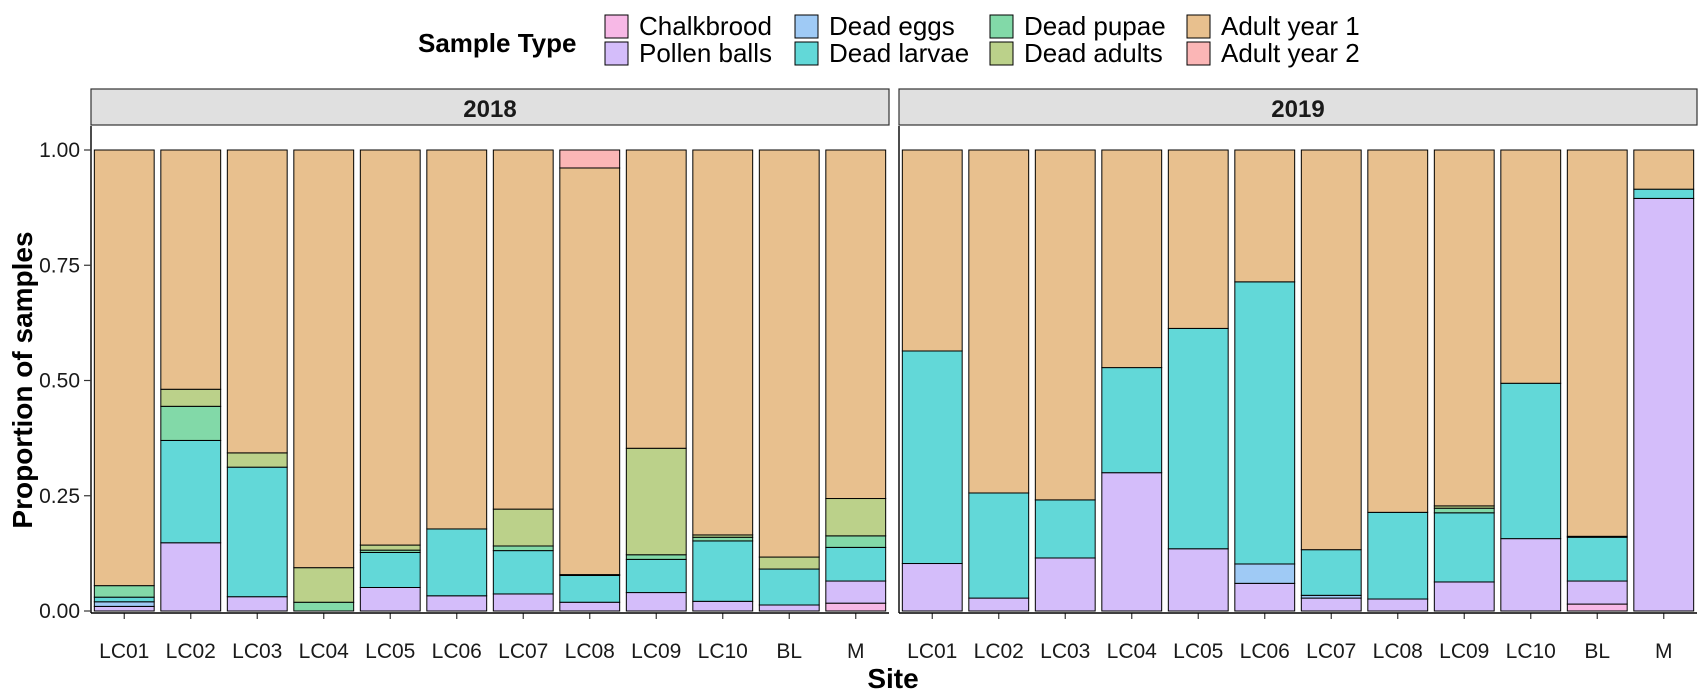  I want to click on bar-segment-dead-eggs, so click(1265, 573).